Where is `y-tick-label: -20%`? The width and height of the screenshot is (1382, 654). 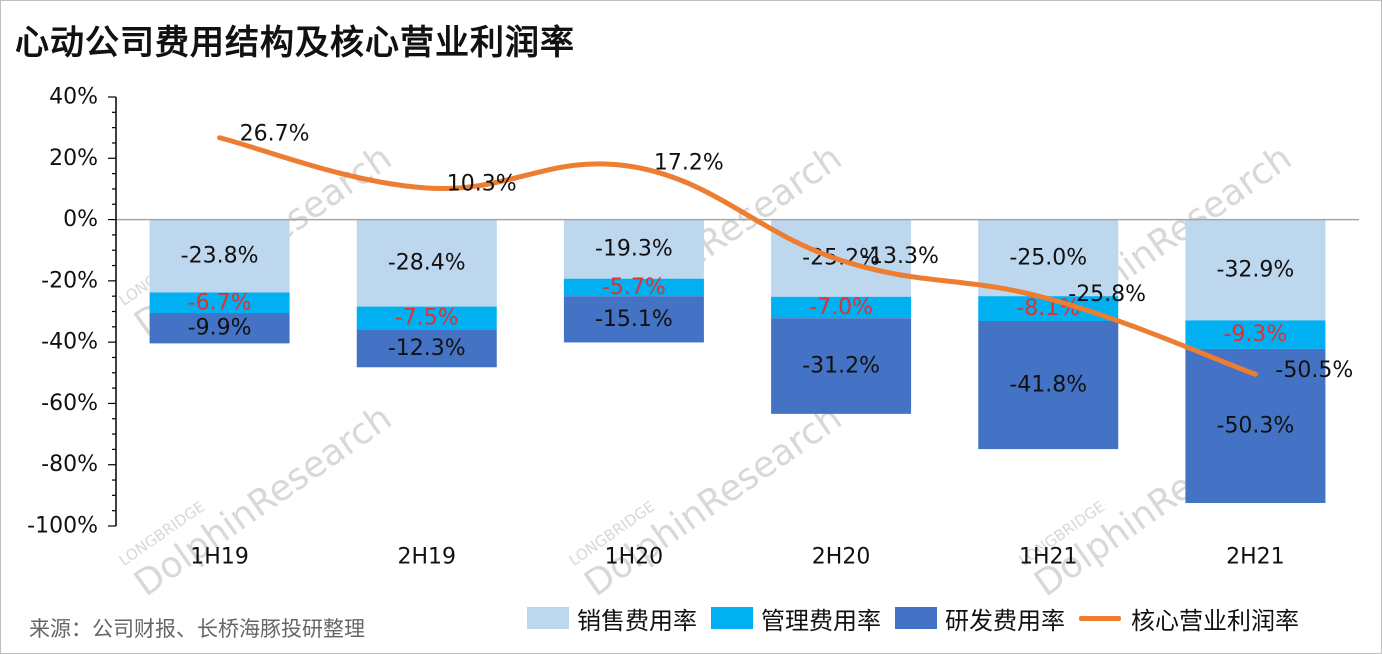
y-tick-label: -20% is located at coordinates (69, 280).